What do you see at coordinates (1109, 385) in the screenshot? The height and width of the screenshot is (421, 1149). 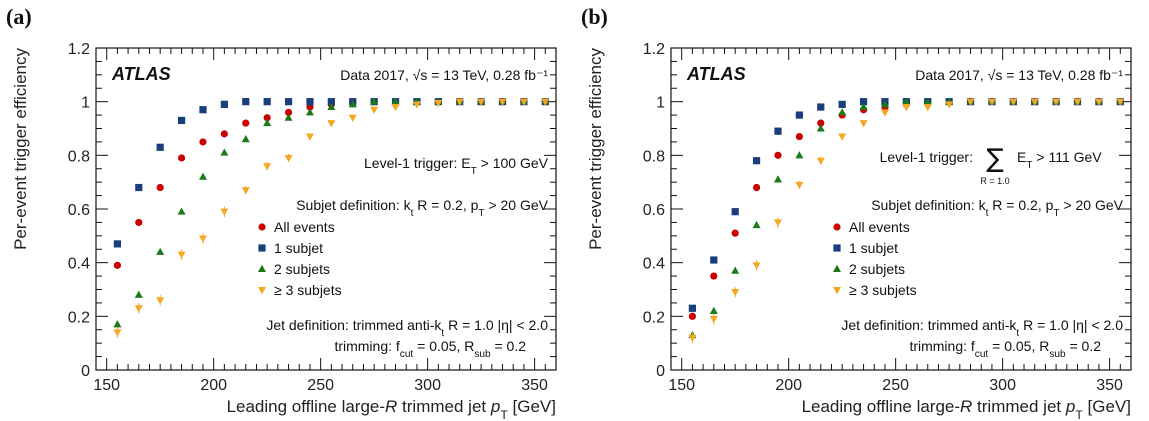 I see `x-tick-label: 350` at bounding box center [1109, 385].